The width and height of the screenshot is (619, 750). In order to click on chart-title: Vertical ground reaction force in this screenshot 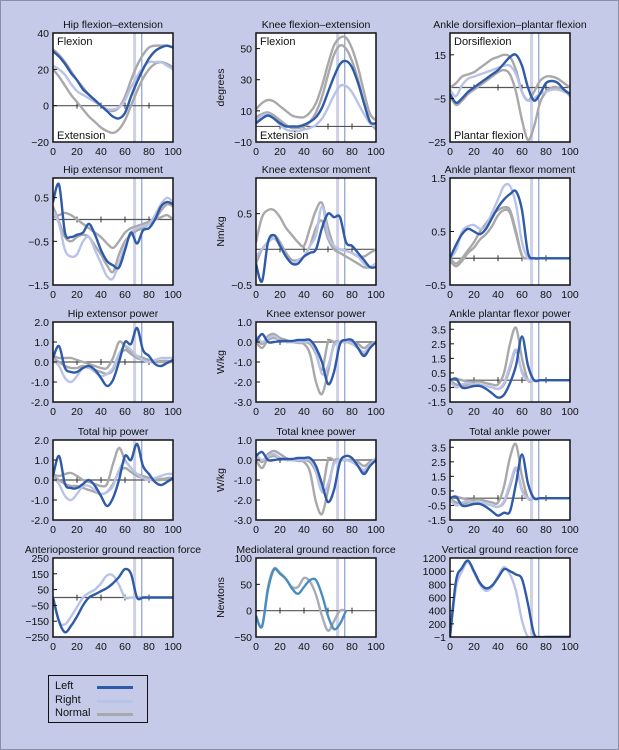, I will do `click(510, 550)`.